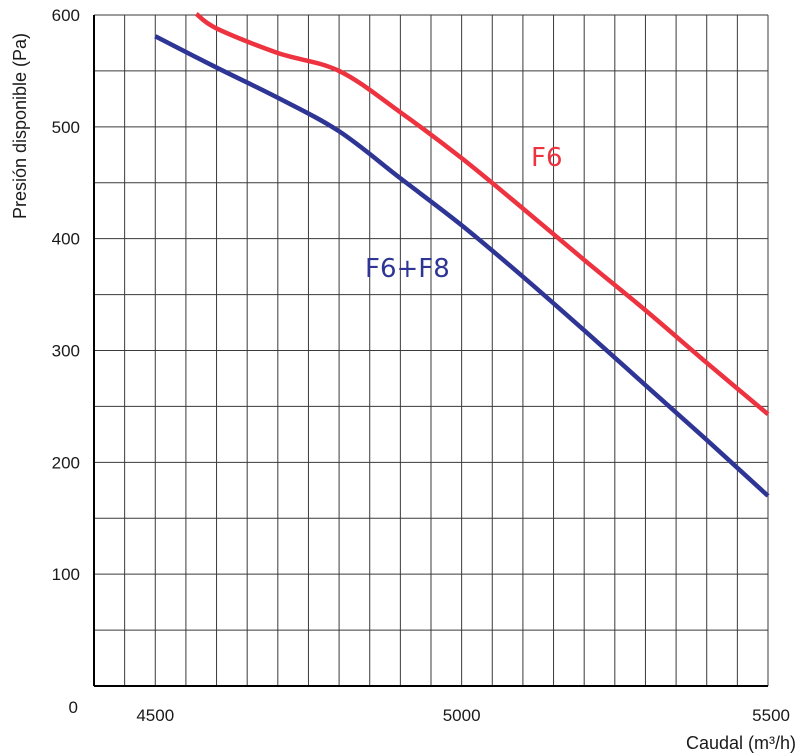  Describe the element at coordinates (741, 743) in the screenshot. I see `x-axis-title: Caudal (m³/h)` at that location.